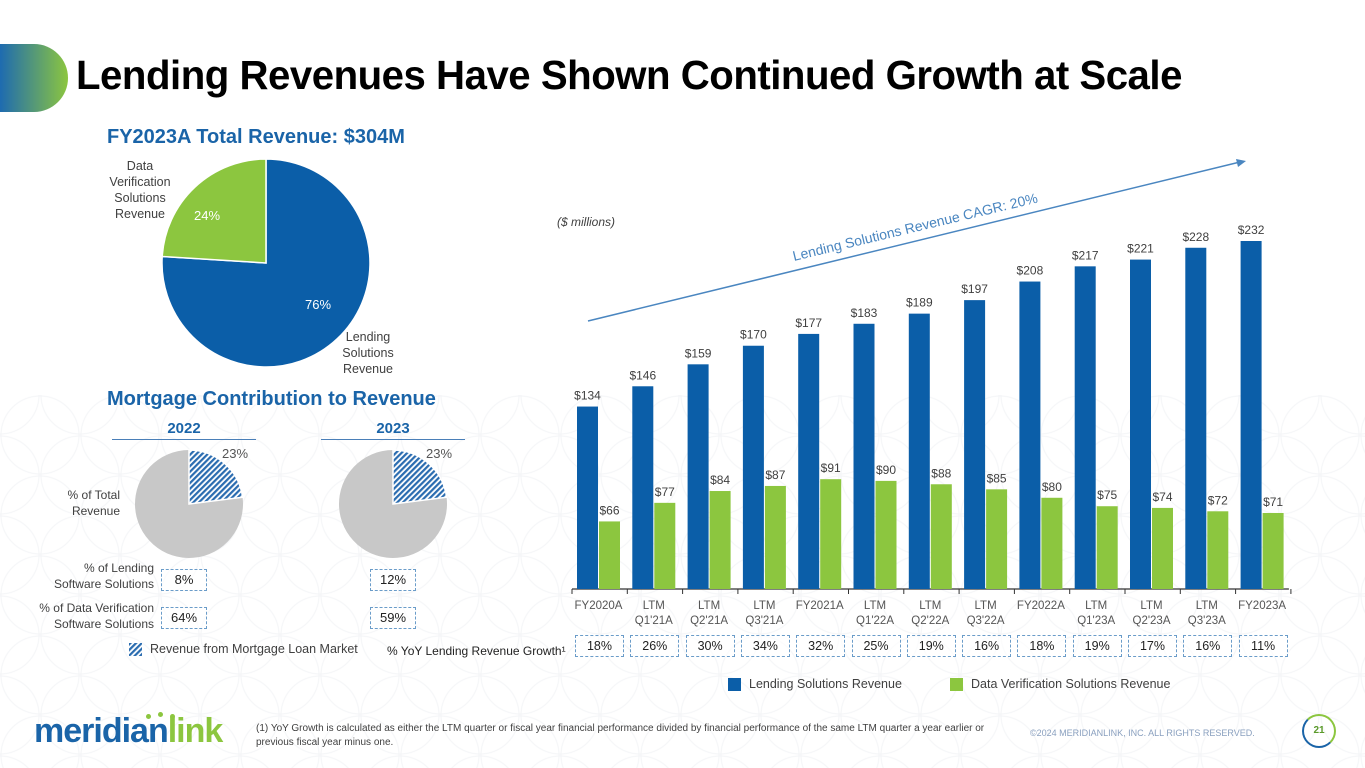 Image resolution: width=1365 pixels, height=768 pixels. Describe the element at coordinates (393, 618) in the screenshot. I see `pct-dv-2023: 59%` at that location.